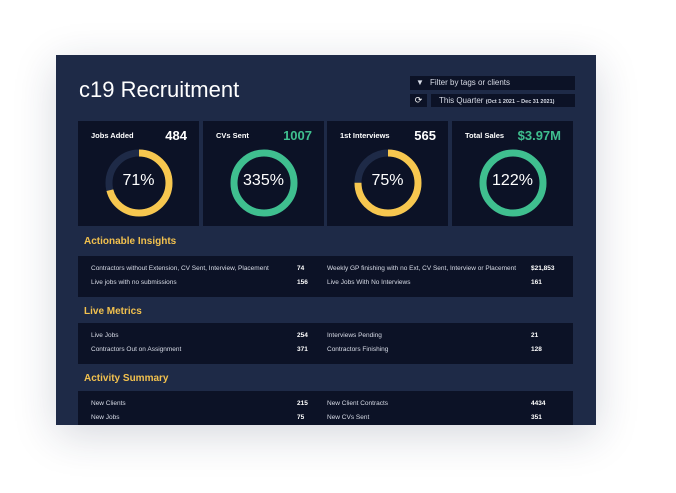 This screenshot has width=676, height=493. I want to click on kpi-card: Jobs Added 484 71%, so click(138, 173).